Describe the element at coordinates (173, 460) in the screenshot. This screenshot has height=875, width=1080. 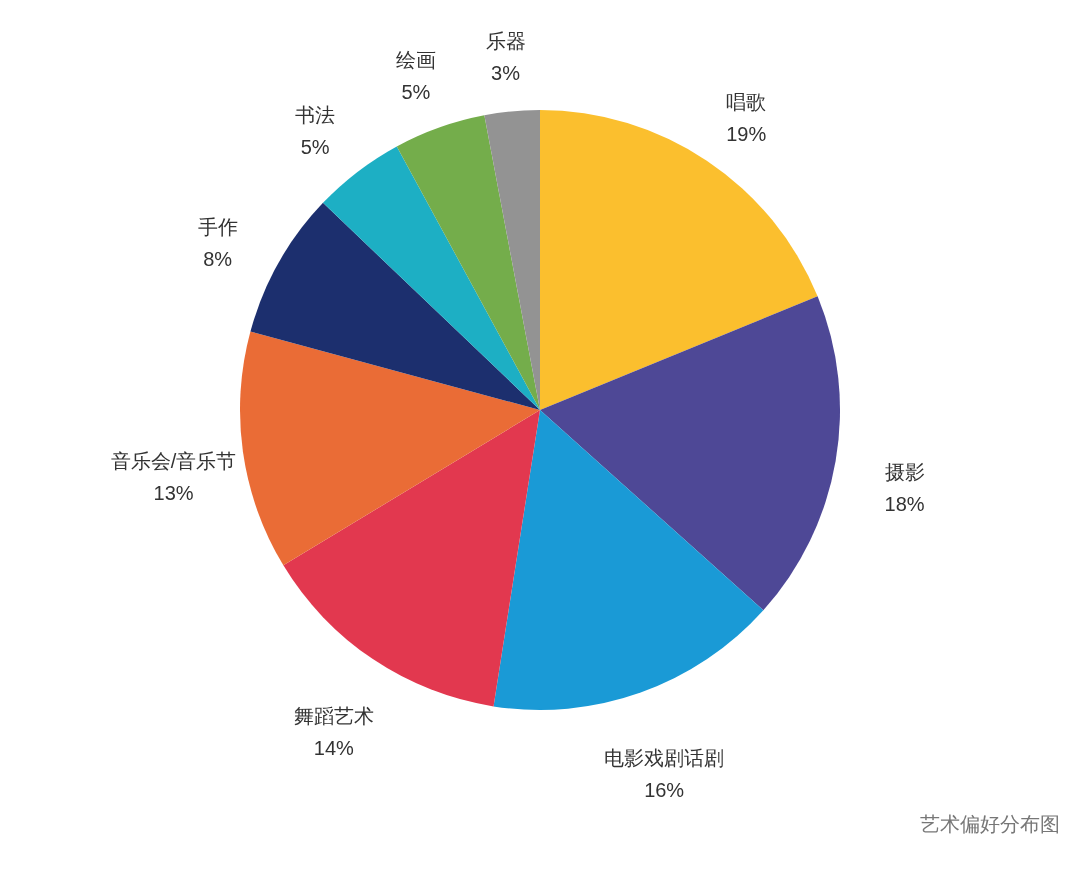
I see `slice-label: 音乐会/音乐节` at that location.